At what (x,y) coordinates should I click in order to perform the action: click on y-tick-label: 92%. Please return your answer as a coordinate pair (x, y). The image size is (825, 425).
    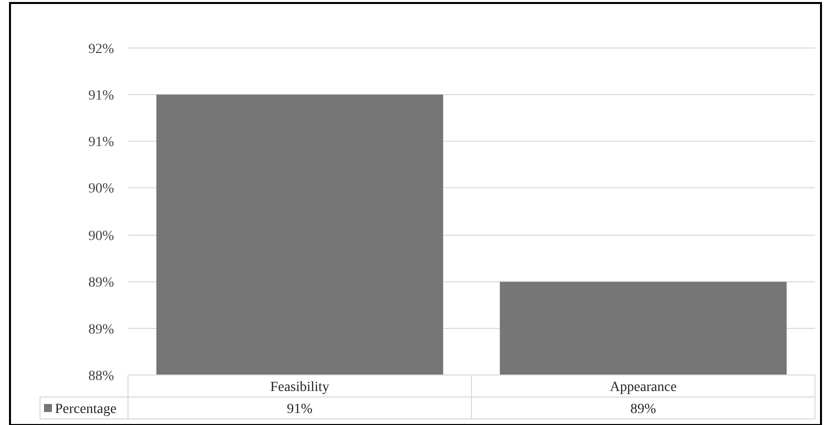
    Looking at the image, I should click on (101, 49).